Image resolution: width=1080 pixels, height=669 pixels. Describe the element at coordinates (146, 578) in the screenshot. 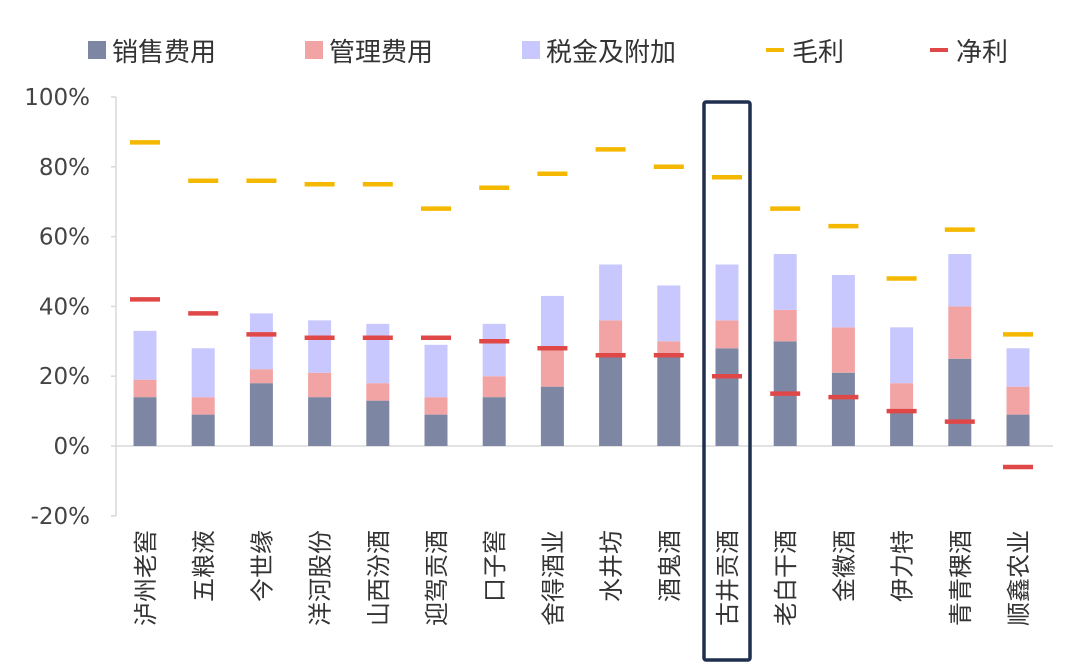

I see `x-tick-label: 泸州老窖` at that location.